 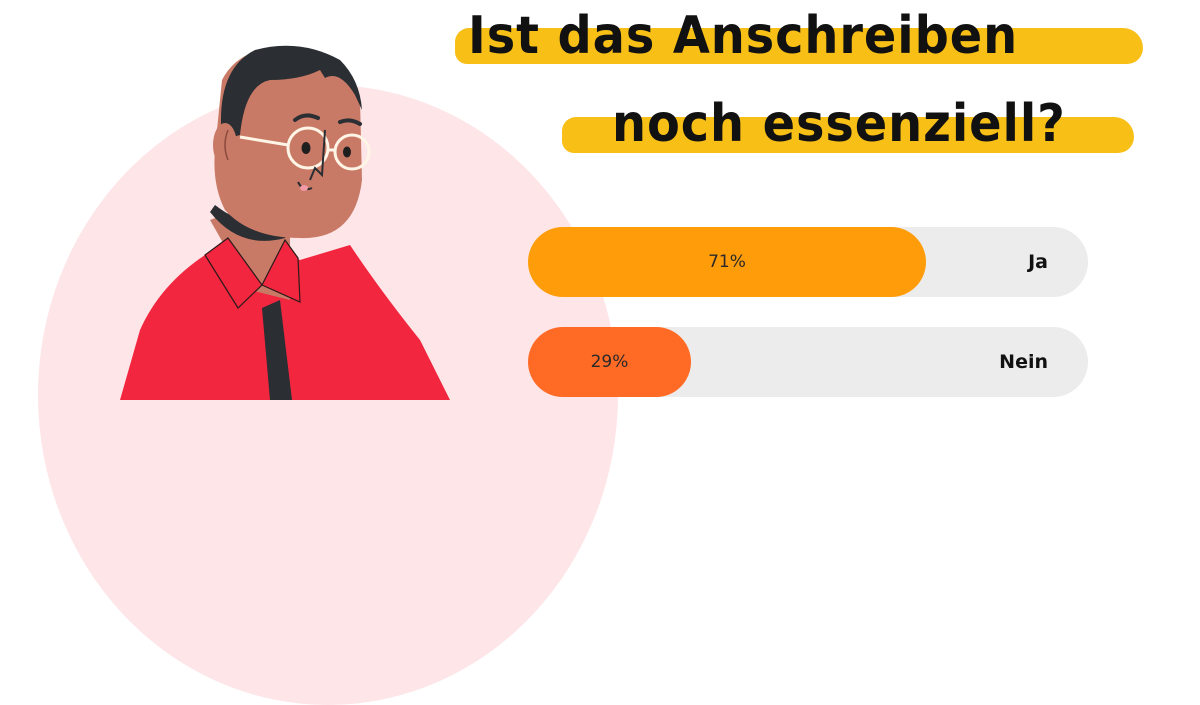 I want to click on percent-nein: 29%, so click(x=609, y=362).